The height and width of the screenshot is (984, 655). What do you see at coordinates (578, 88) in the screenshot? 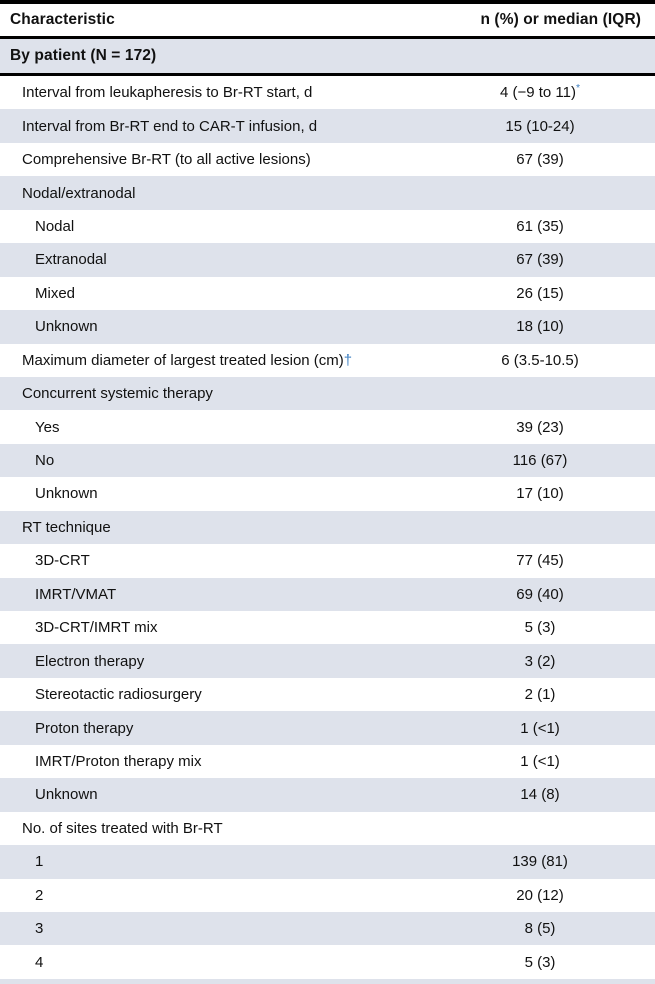
I see `asterisk-footnote-marker: *` at bounding box center [578, 88].